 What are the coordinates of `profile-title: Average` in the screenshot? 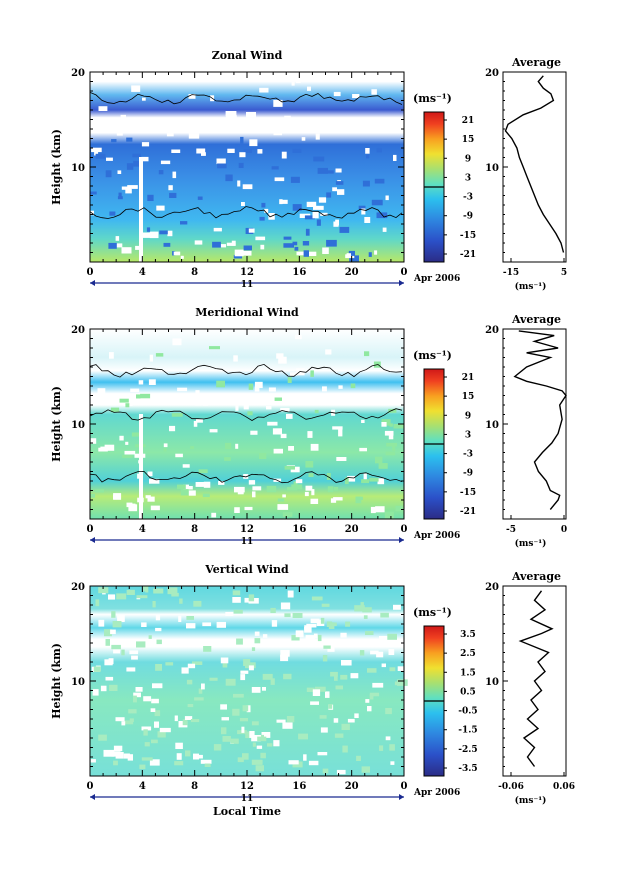 It's located at (536, 319).